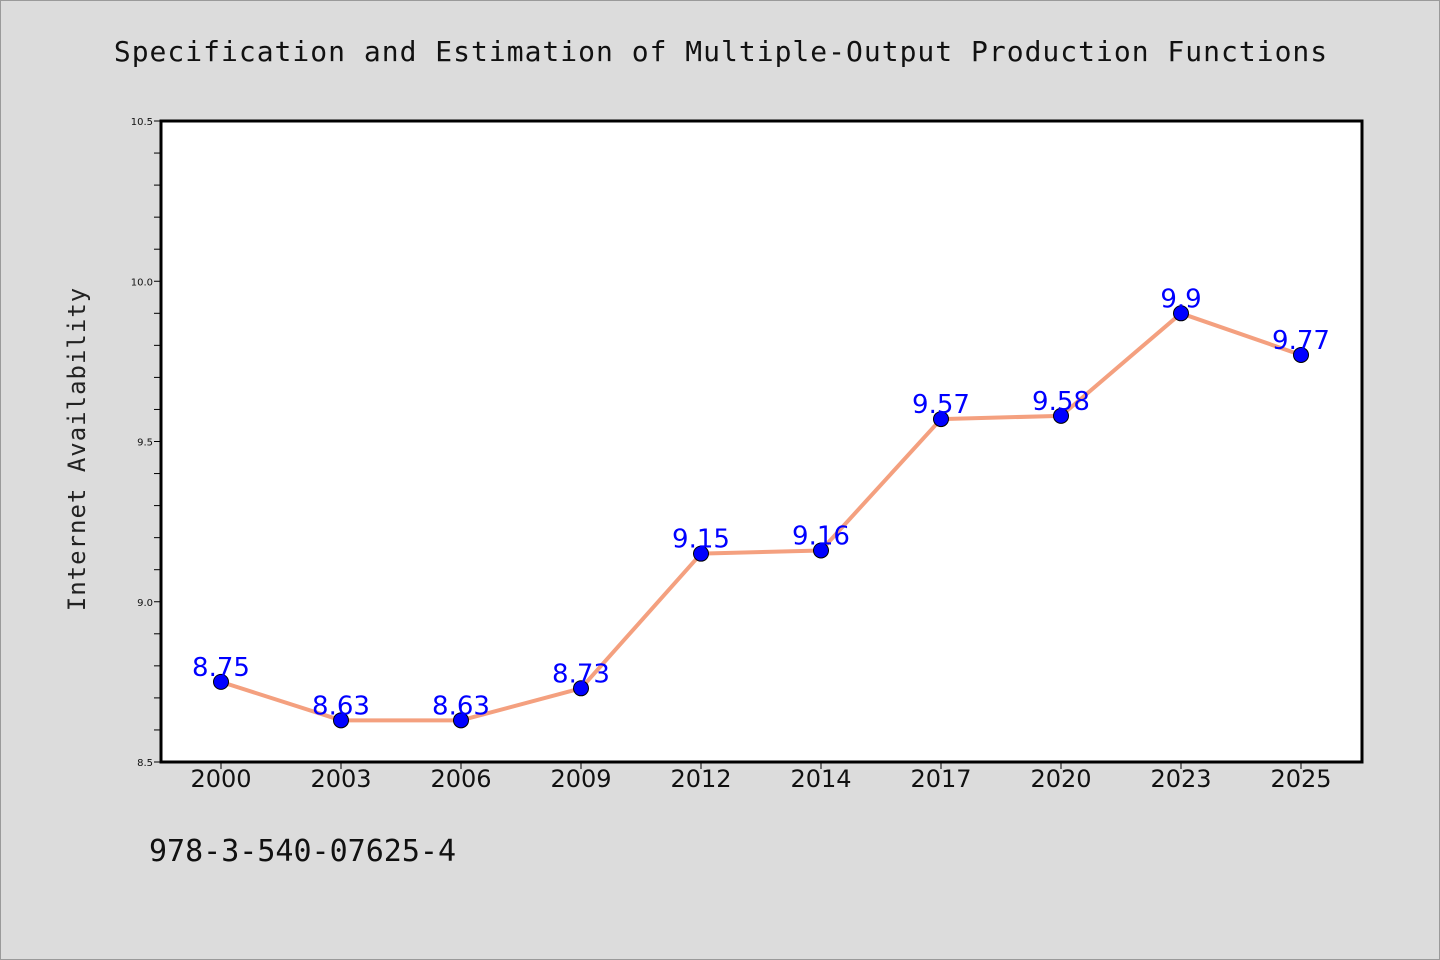 The image size is (1440, 960). Describe the element at coordinates (940, 779) in the screenshot. I see `x-tick-label: 2017` at that location.